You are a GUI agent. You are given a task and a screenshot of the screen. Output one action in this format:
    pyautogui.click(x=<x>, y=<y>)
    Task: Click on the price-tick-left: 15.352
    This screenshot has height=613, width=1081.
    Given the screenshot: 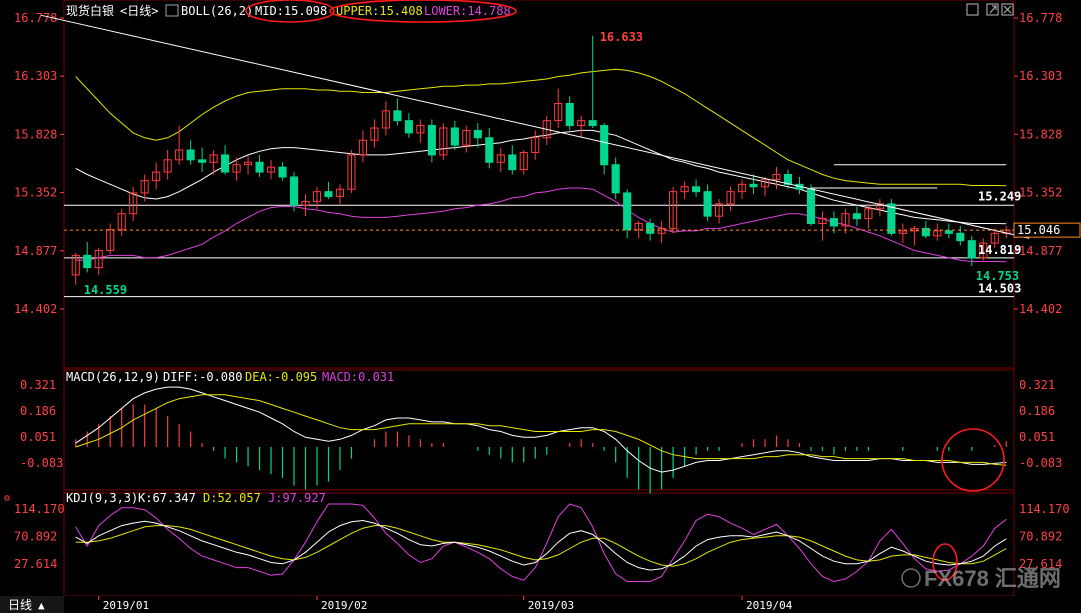 What is the action you would take?
    pyautogui.click(x=35, y=193)
    